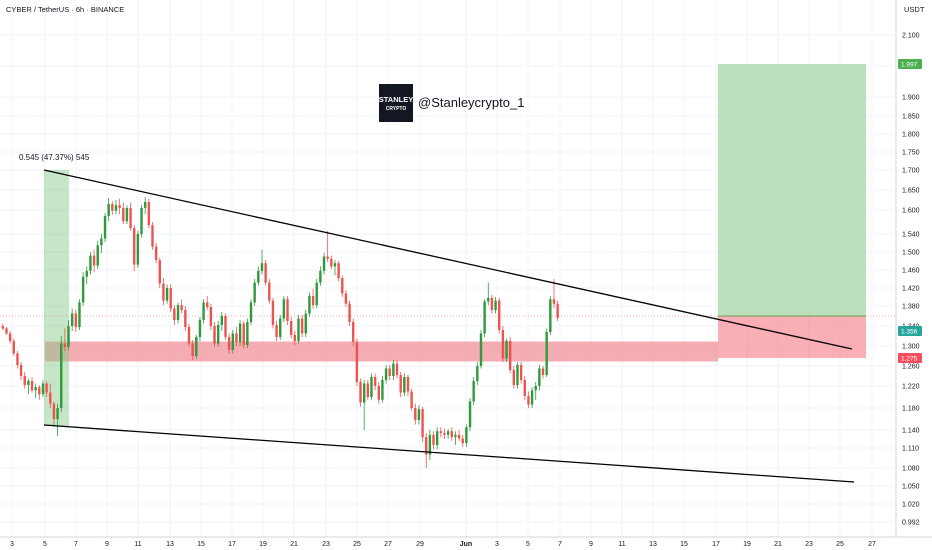 The width and height of the screenshot is (932, 550). I want to click on watermark-logo-text: STANLEY, so click(396, 99).